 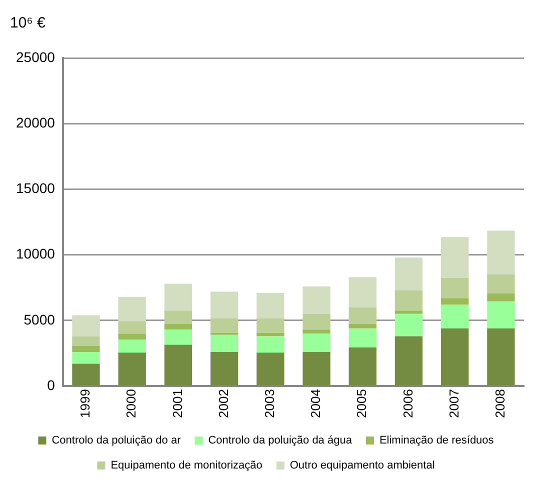 I want to click on y-tick-label: 25000, so click(x=36, y=56).